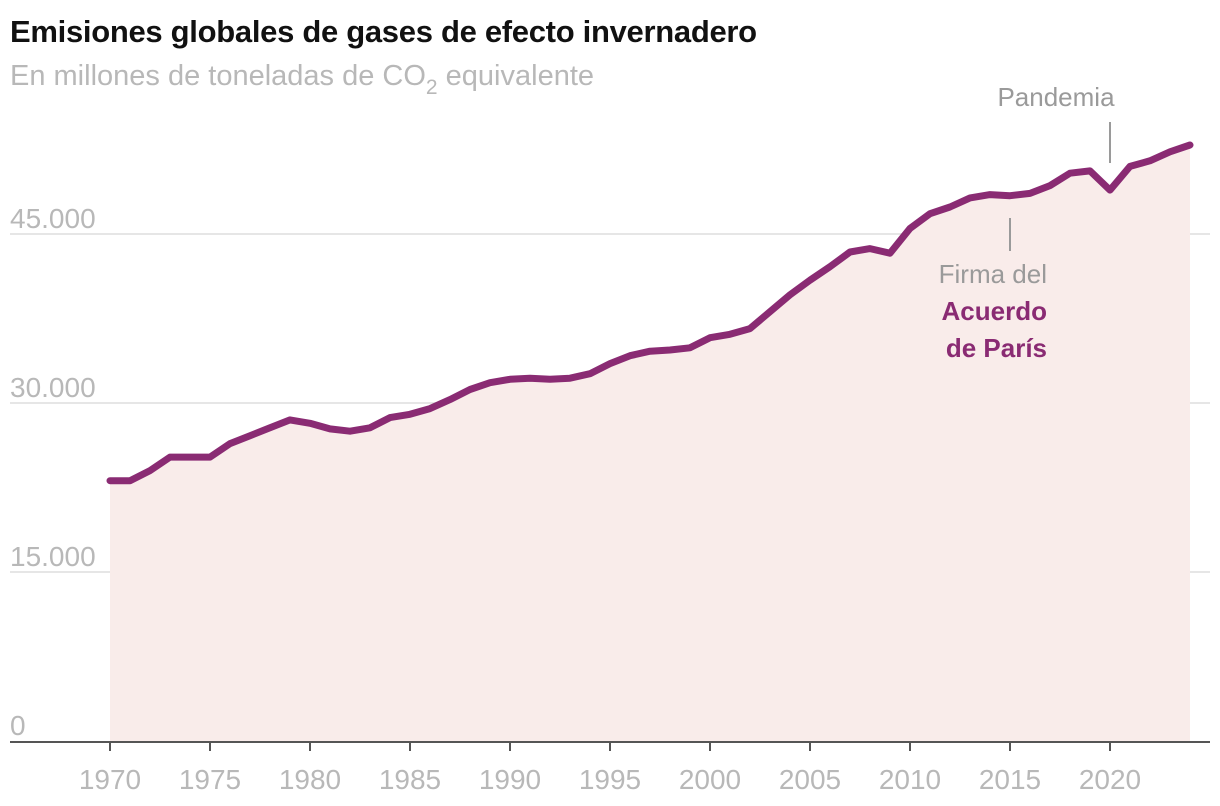 This screenshot has height=806, width=1220. I want to click on x-tick-label: 2020, so click(1110, 779).